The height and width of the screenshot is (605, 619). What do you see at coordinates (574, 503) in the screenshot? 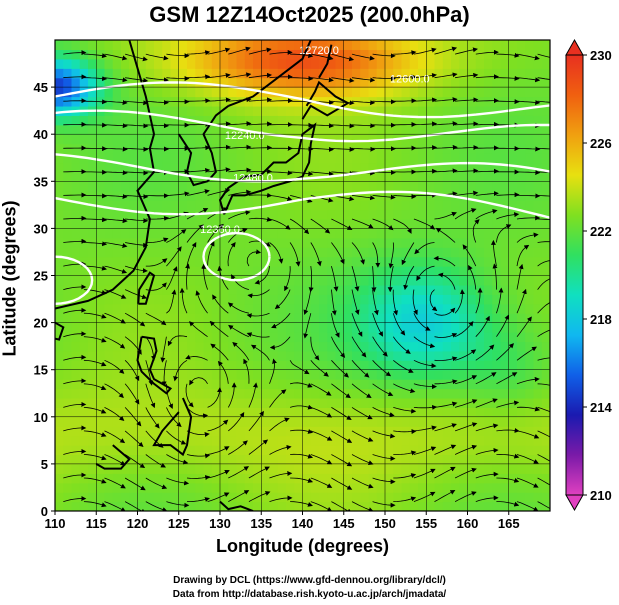
I see `colorbar-min-arrow` at bounding box center [574, 503].